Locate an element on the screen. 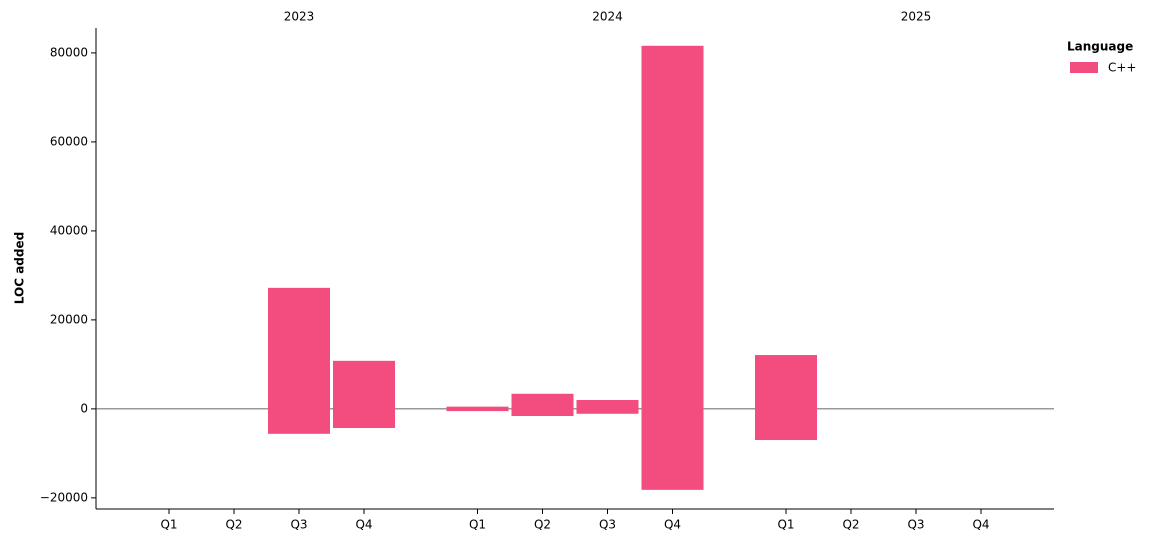 The width and height of the screenshot is (1159, 542). y-tick-label: −20000 is located at coordinates (64, 497).